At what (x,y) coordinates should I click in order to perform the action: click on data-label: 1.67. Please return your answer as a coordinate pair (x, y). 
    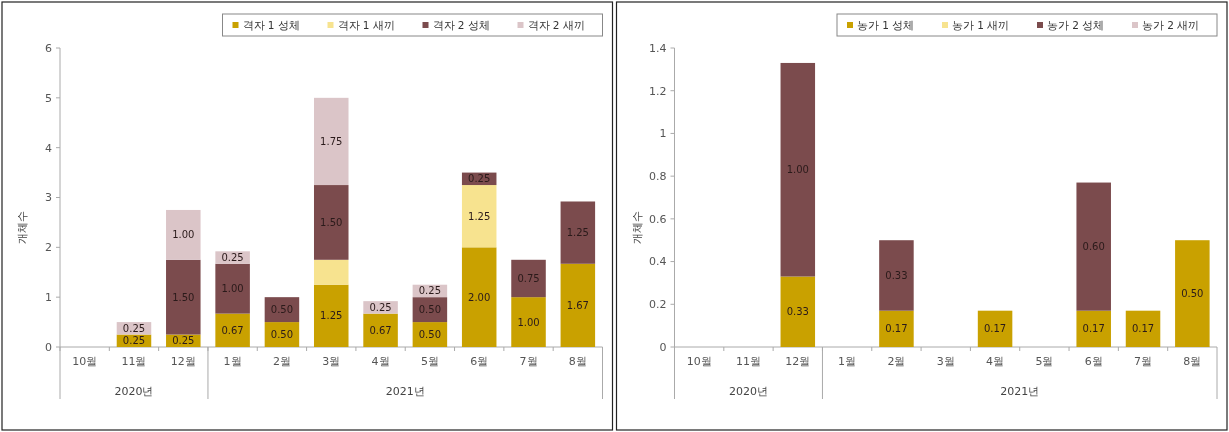
    Looking at the image, I should click on (577, 305).